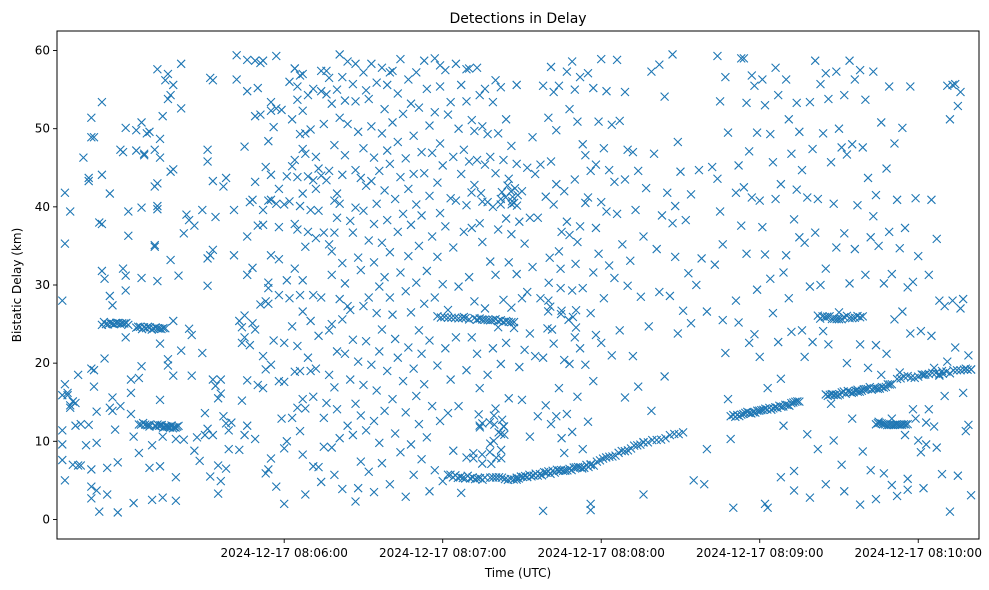 The width and height of the screenshot is (989, 590). I want to click on x-tick-label: 2024-12-17 08:10:00, so click(918, 553).